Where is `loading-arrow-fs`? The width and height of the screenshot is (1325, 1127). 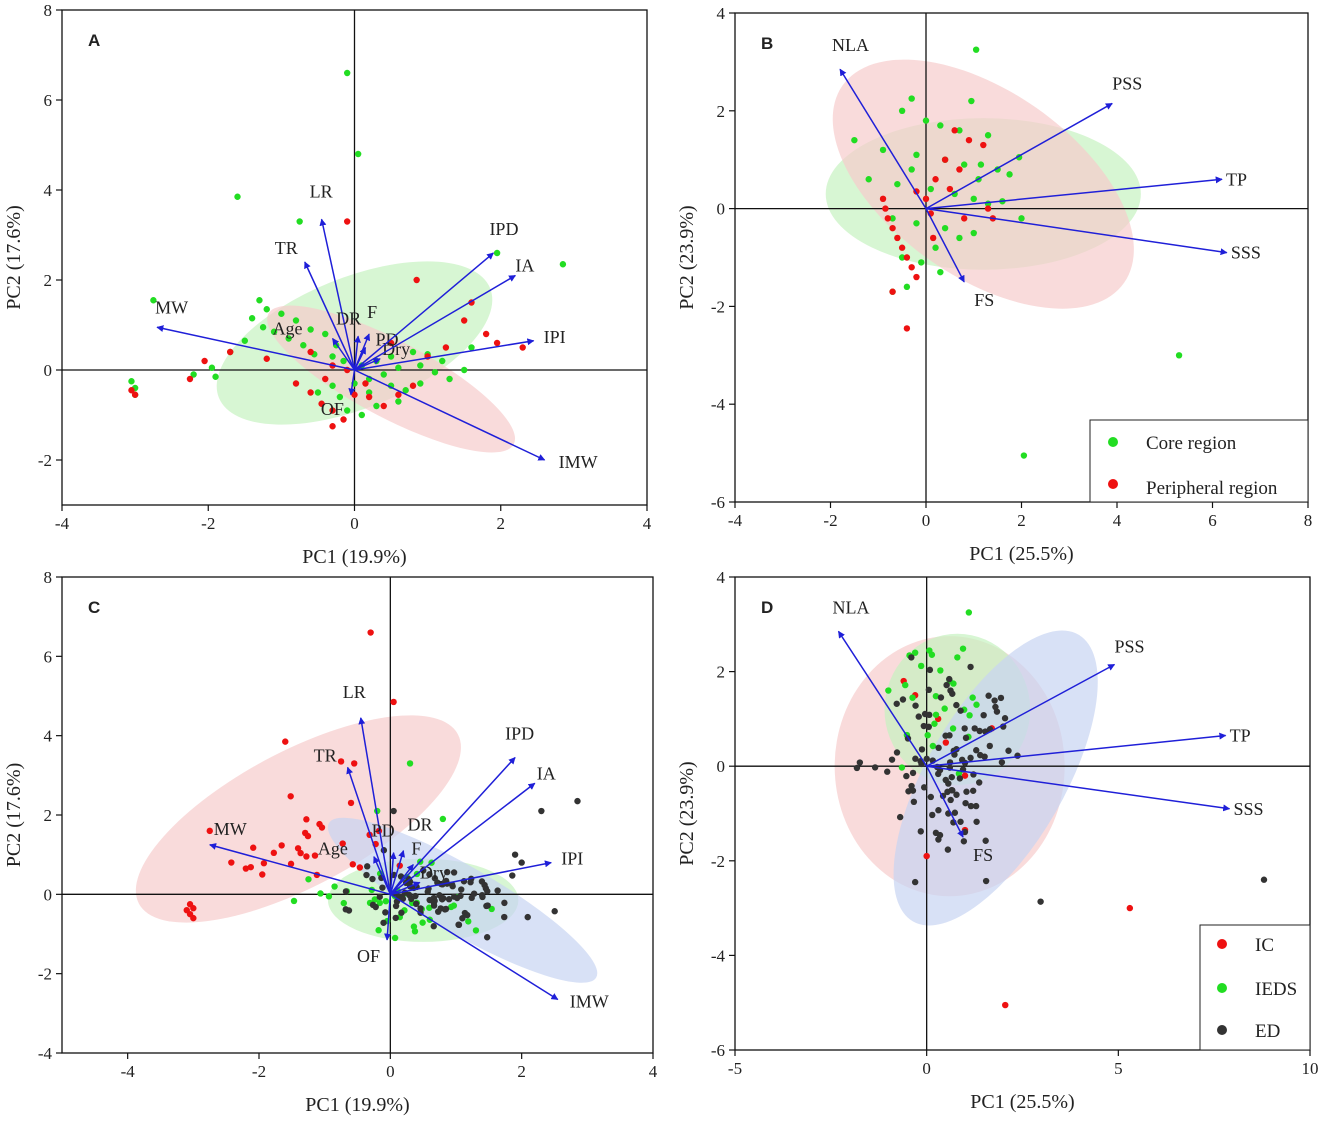
loading-arrow-fs is located at coordinates (944, 801).